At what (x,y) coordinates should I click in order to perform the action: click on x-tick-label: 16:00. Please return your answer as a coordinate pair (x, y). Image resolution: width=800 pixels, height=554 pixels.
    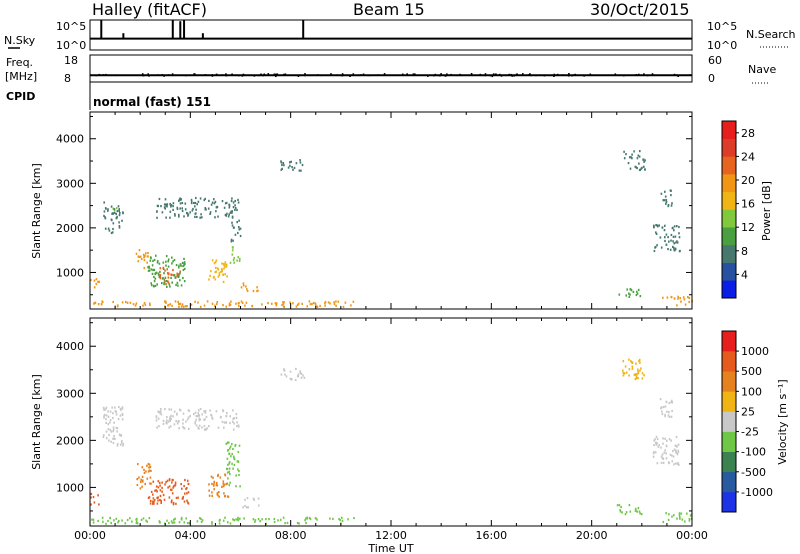
    Looking at the image, I should click on (491, 535).